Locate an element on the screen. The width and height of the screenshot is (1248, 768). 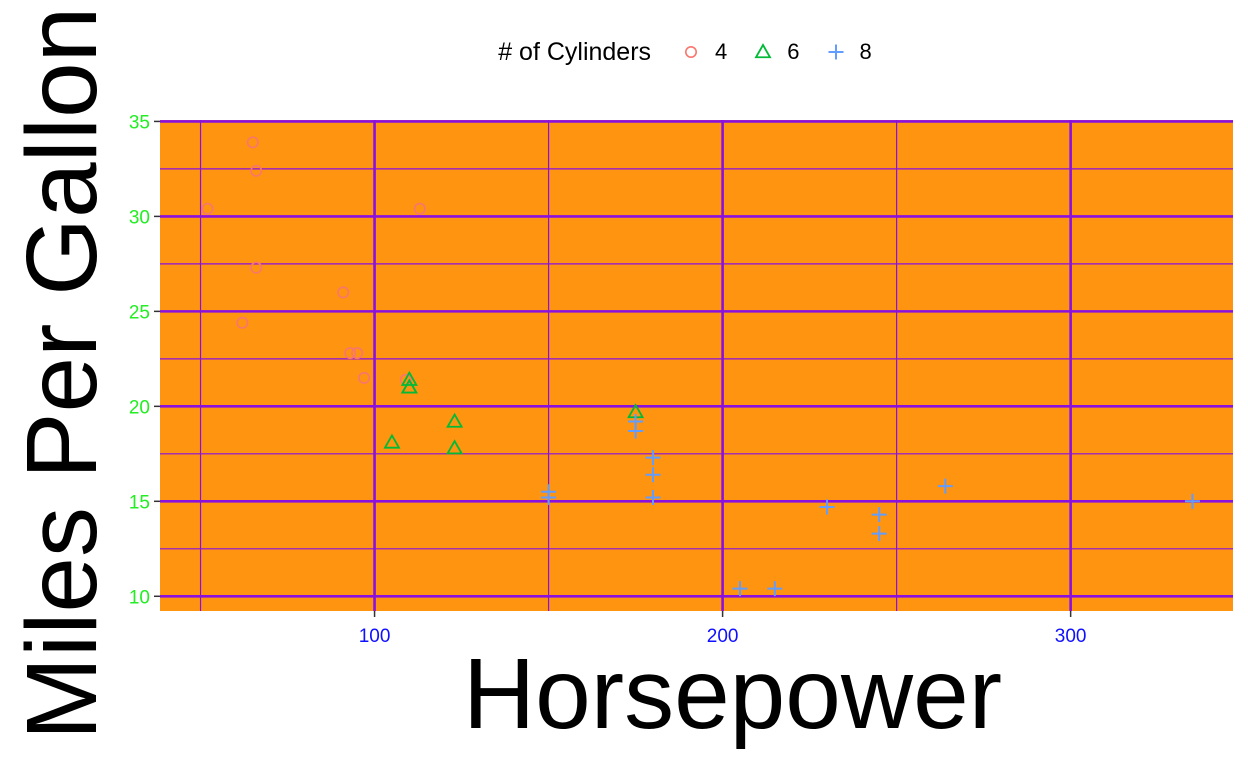
legend-plus-icon is located at coordinates (836, 52).